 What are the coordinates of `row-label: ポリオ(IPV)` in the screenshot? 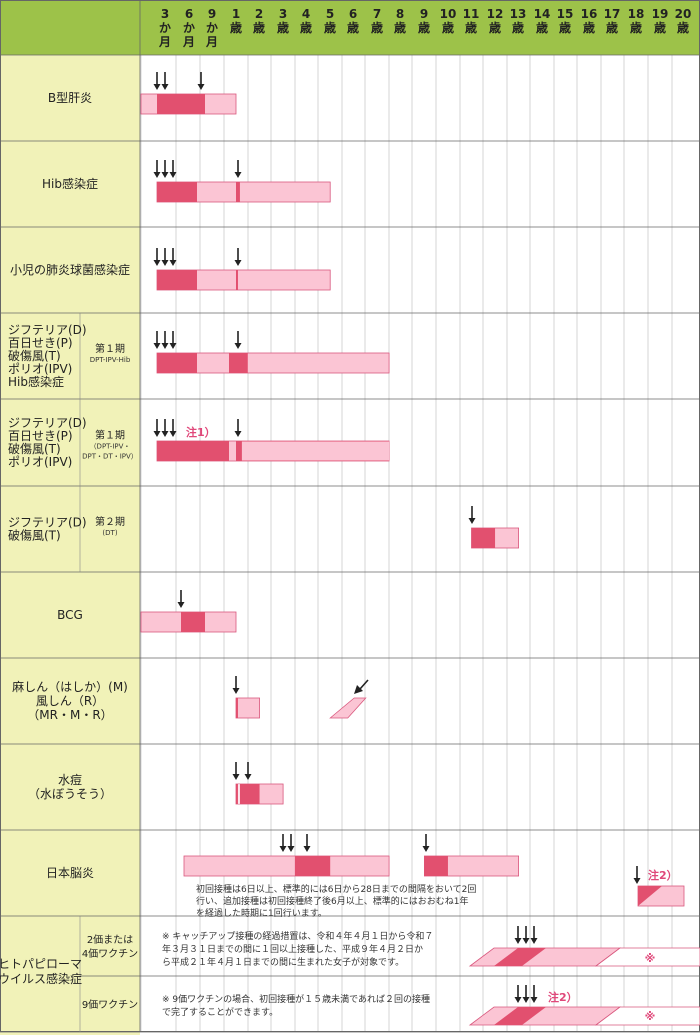 It's located at (40, 369).